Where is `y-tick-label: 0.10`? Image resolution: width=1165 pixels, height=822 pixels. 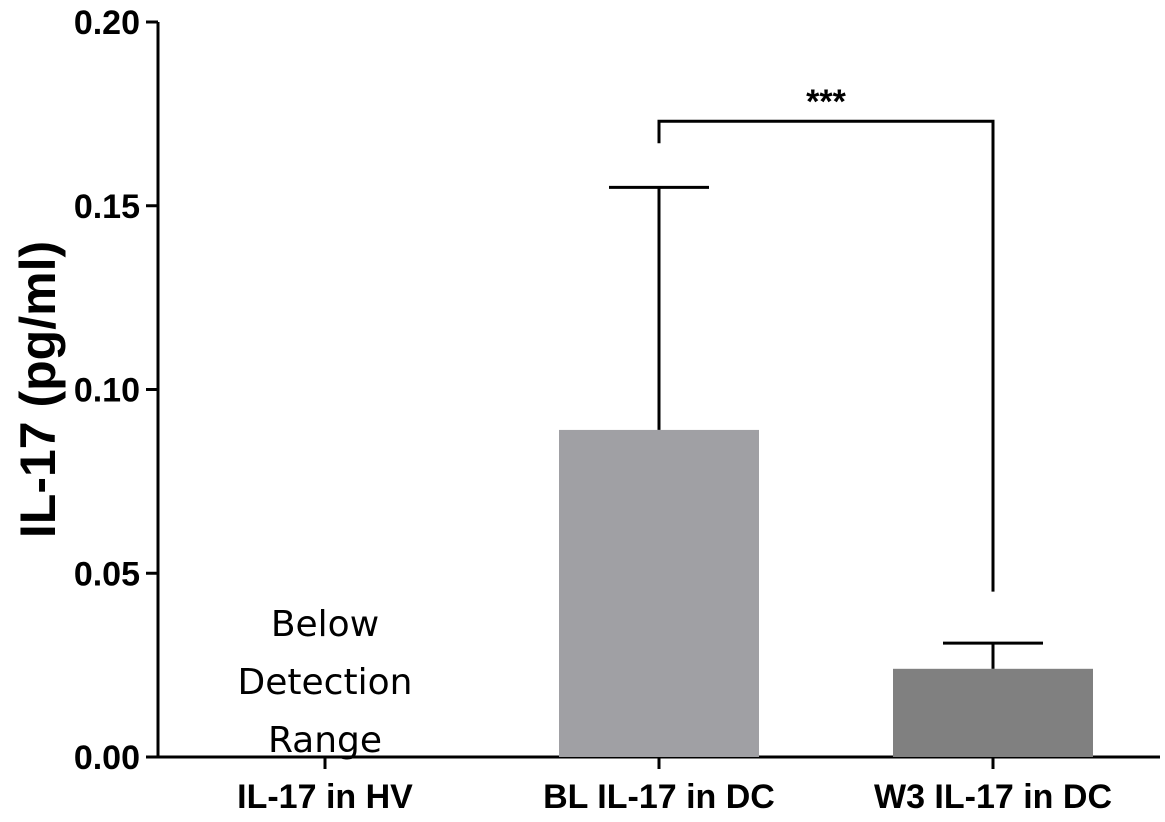 y-tick-label: 0.10 is located at coordinates (107, 391).